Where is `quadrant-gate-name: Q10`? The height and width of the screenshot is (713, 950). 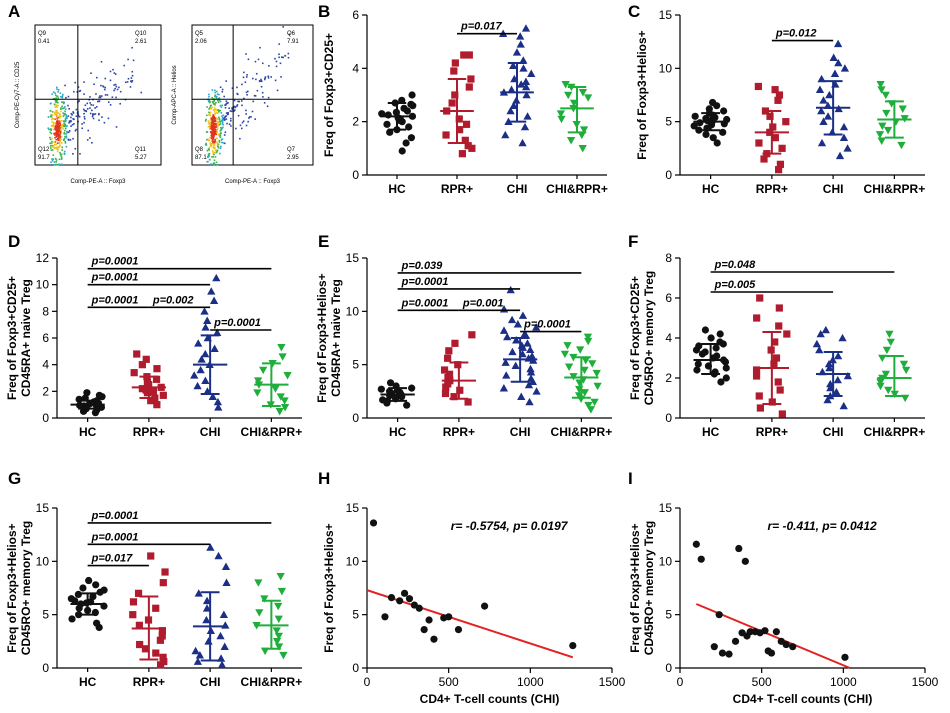 quadrant-gate-name: Q10 is located at coordinates (141, 34).